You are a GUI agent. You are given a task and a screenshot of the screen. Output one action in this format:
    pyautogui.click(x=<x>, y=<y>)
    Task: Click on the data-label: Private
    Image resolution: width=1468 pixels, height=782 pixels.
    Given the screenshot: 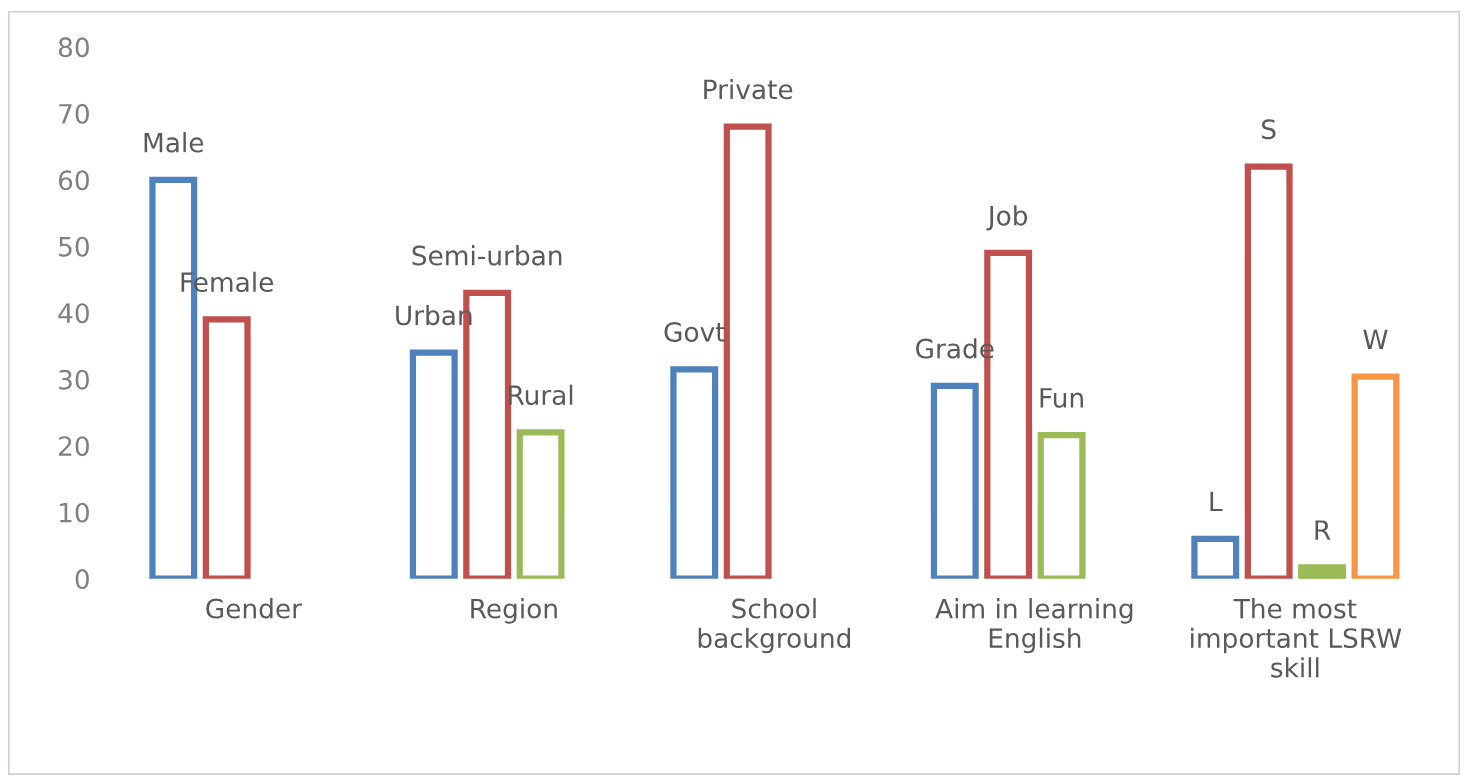 What is the action you would take?
    pyautogui.click(x=748, y=89)
    